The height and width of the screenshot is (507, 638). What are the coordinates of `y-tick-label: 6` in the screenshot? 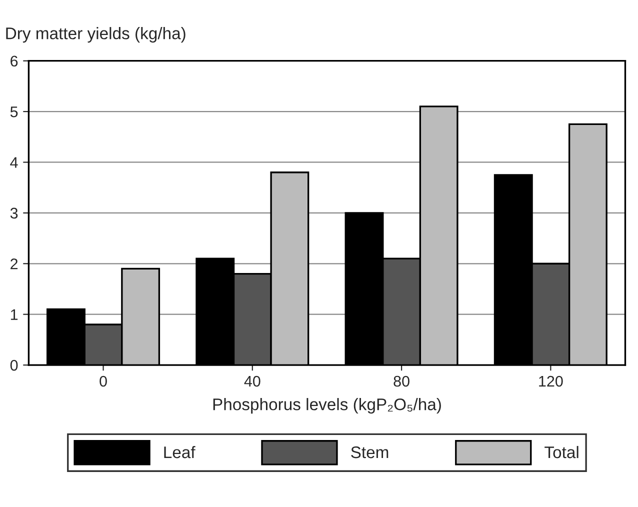 It's located at (14, 61).